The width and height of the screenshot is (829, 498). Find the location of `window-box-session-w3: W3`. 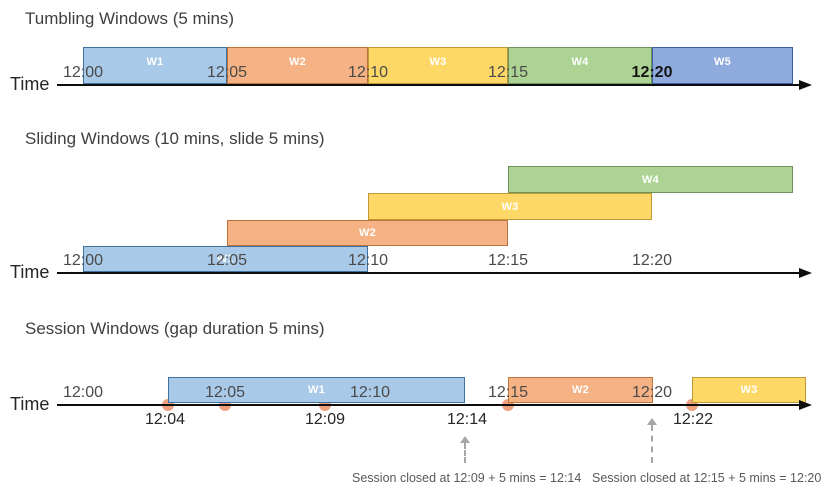

window-box-session-w3: W3 is located at coordinates (749, 390).